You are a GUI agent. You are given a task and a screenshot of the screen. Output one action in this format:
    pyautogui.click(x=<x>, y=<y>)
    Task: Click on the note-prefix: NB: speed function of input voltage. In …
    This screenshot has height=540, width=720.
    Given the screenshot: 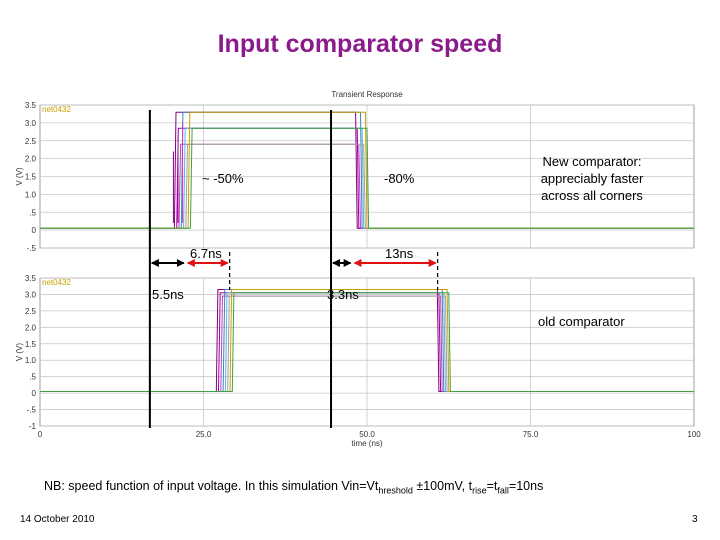 What is the action you would take?
    pyautogui.click(x=211, y=486)
    